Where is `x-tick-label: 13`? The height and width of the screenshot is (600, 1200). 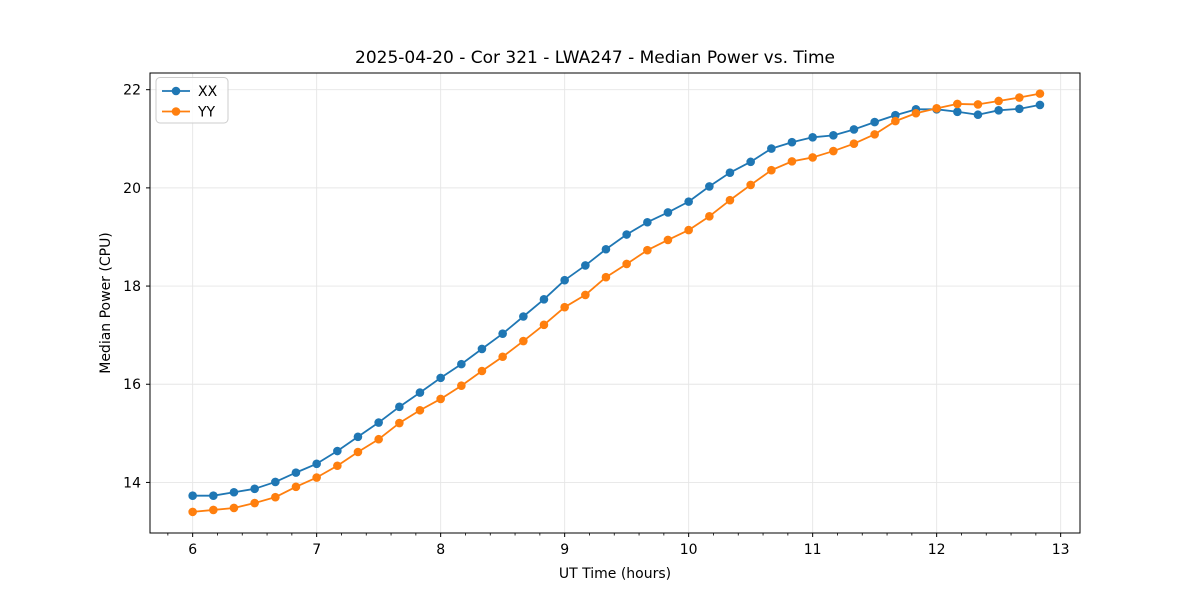
x-tick-label: 13 is located at coordinates (1061, 550).